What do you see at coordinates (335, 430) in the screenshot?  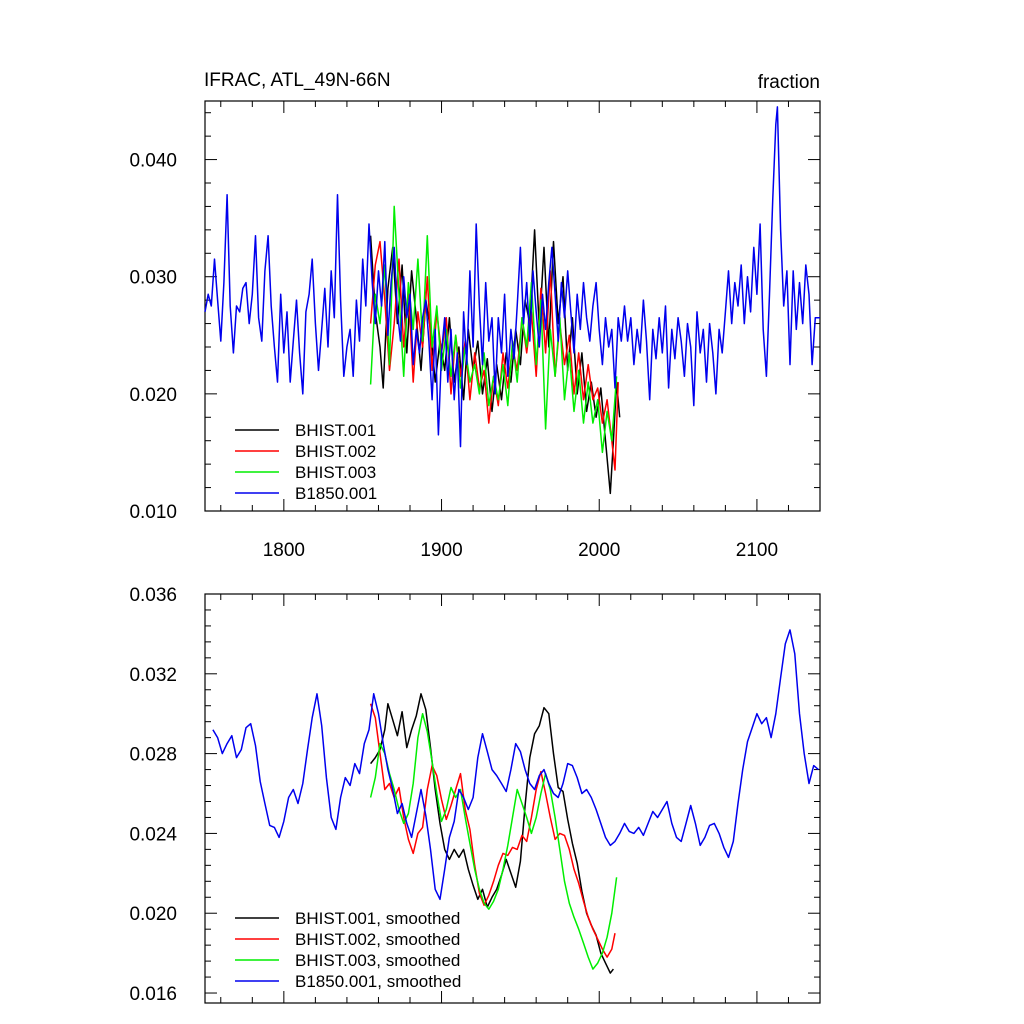 I see `legend-label: BHIST.001` at bounding box center [335, 430].